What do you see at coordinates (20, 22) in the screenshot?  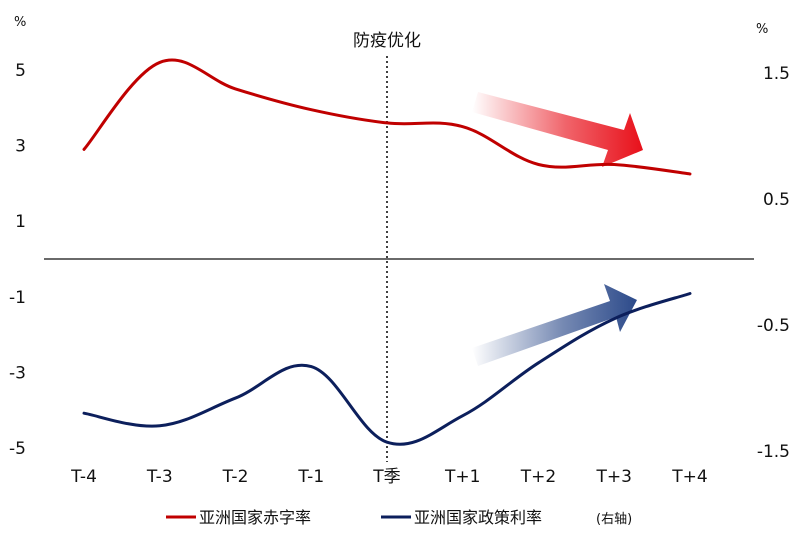 I see `left-axis-unit: %` at bounding box center [20, 22].